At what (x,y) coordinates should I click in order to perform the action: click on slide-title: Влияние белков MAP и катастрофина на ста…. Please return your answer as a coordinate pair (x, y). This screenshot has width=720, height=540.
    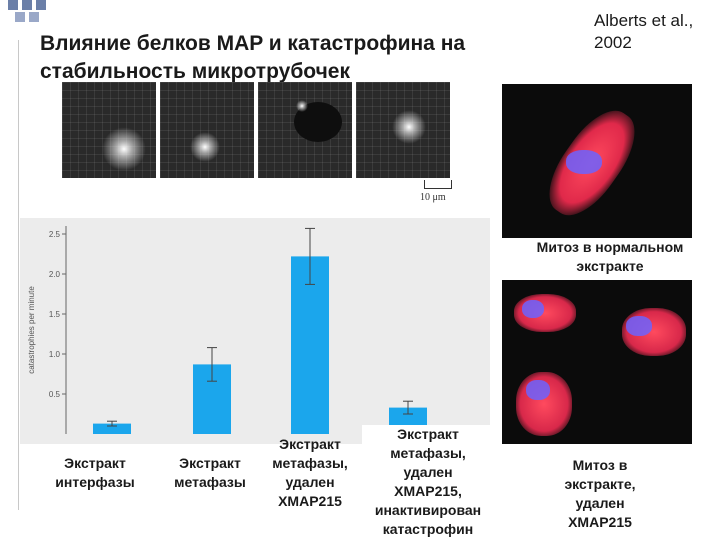
    Looking at the image, I should click on (310, 58).